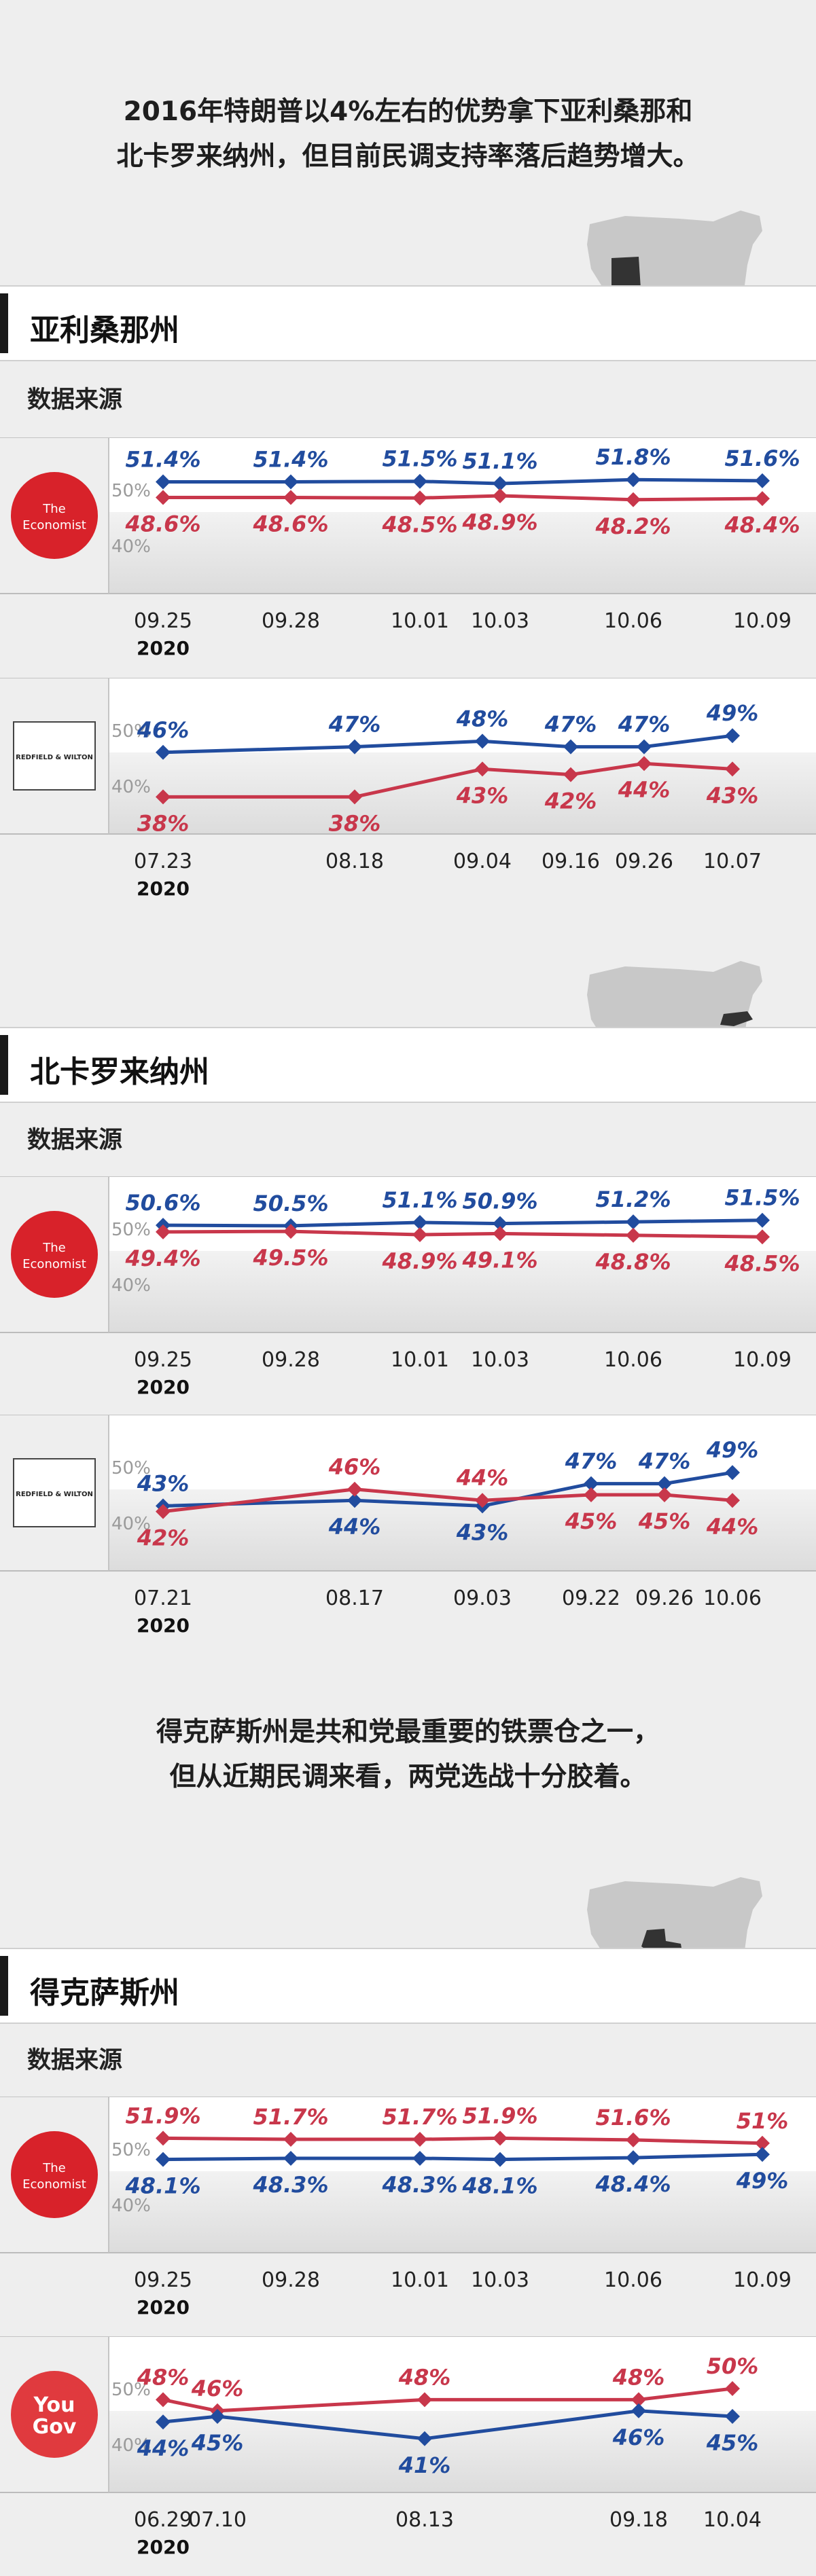 The width and height of the screenshot is (816, 2576). What do you see at coordinates (633, 526) in the screenshot?
I see `data-label-red: 48.2%` at bounding box center [633, 526].